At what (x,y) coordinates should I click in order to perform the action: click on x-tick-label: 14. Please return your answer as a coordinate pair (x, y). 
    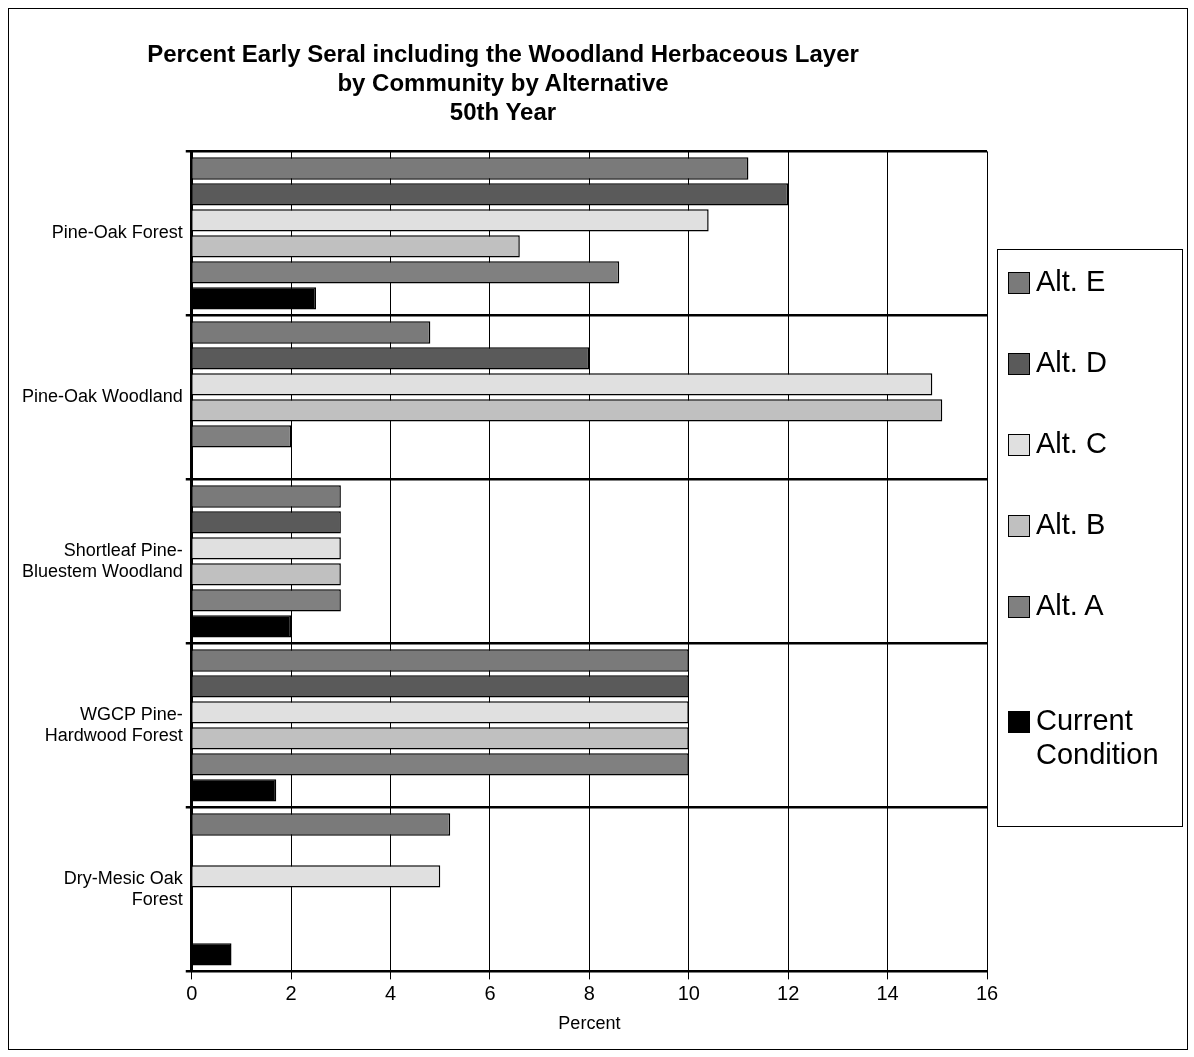
    Looking at the image, I should click on (887, 992).